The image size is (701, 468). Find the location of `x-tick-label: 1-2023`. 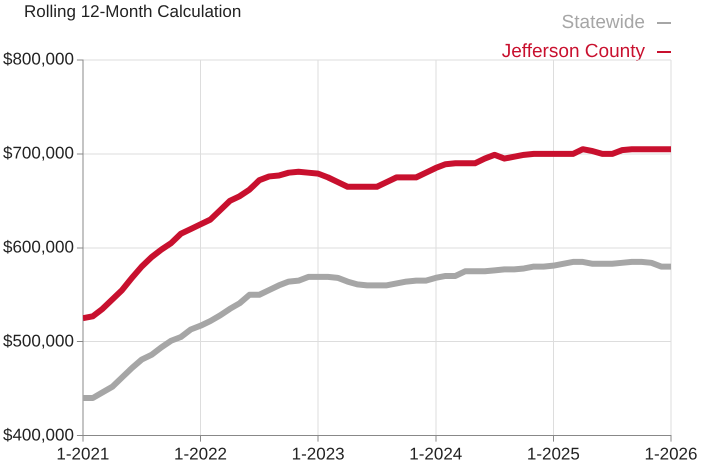

x-tick-label: 1-2023 is located at coordinates (318, 454).